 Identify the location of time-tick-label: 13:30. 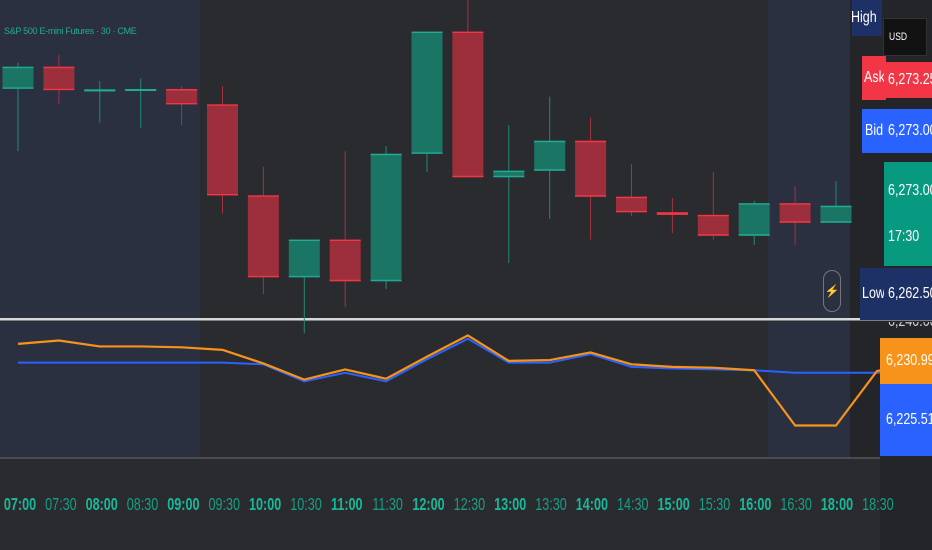
(551, 505).